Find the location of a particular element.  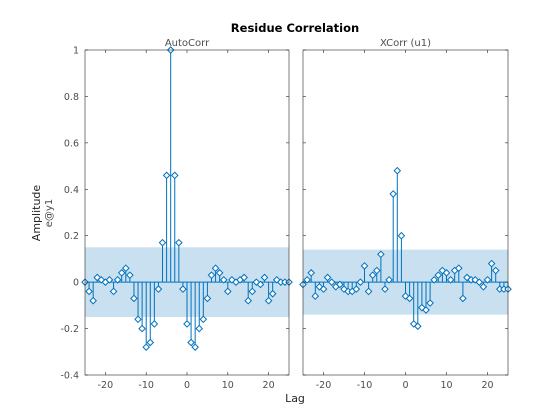

y-axis-label: Amplitude is located at coordinates (36, 213).